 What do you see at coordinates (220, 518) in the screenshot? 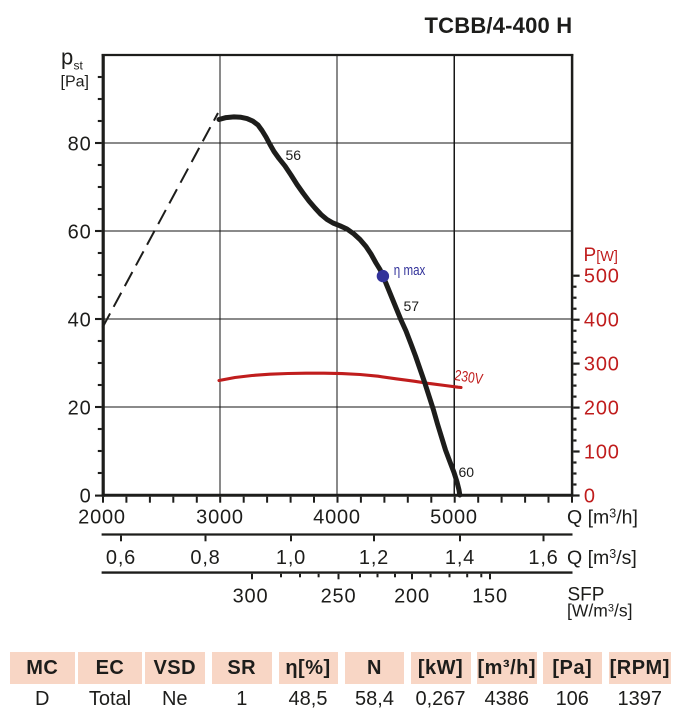
I see `svg-text: 3000` at bounding box center [220, 518].